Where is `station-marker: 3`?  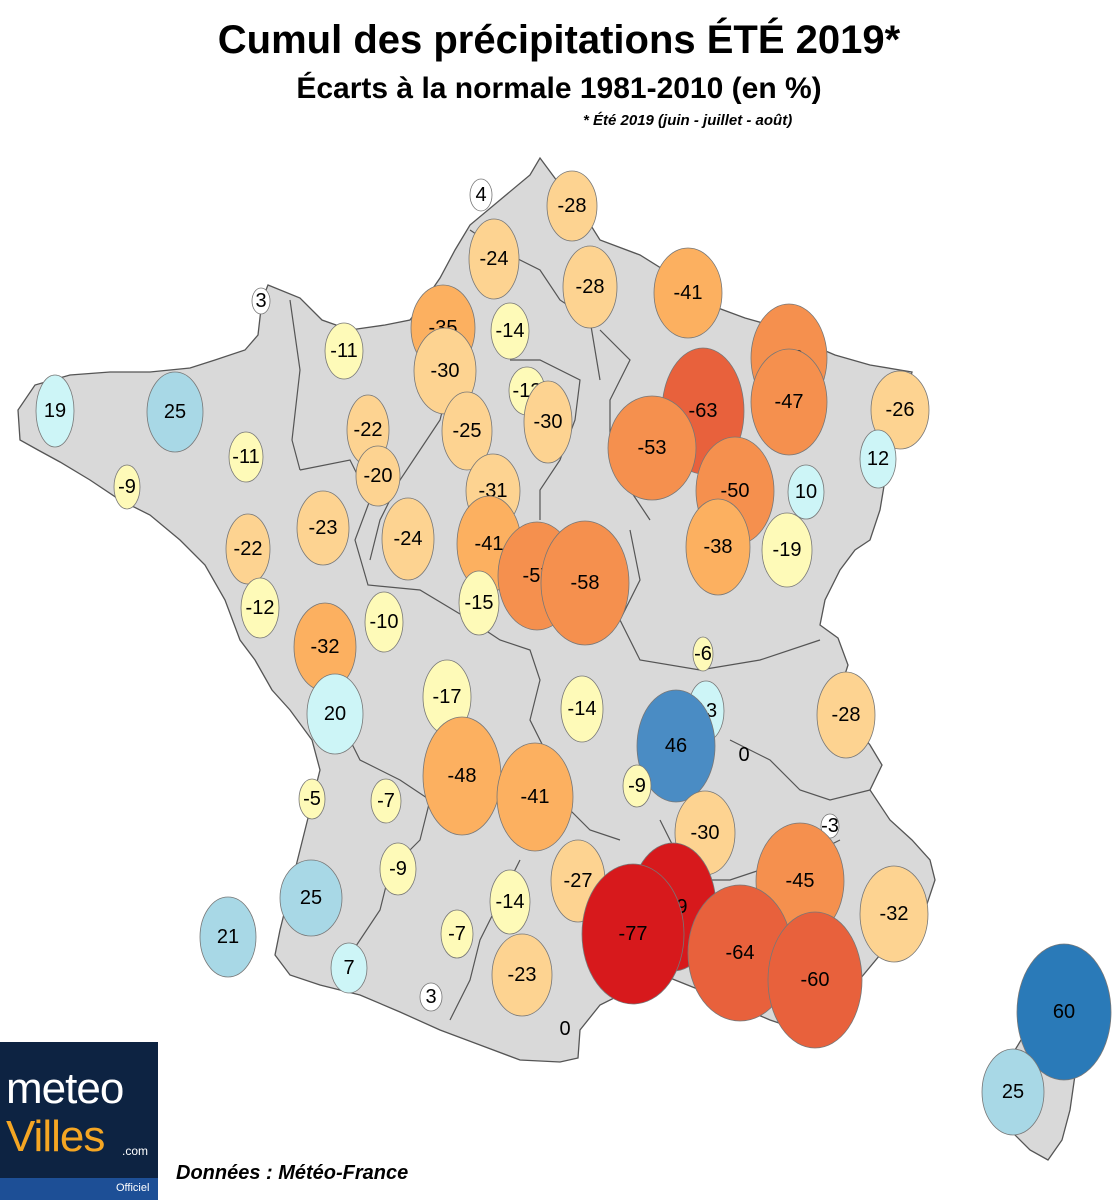
station-marker: 3 is located at coordinates (261, 301).